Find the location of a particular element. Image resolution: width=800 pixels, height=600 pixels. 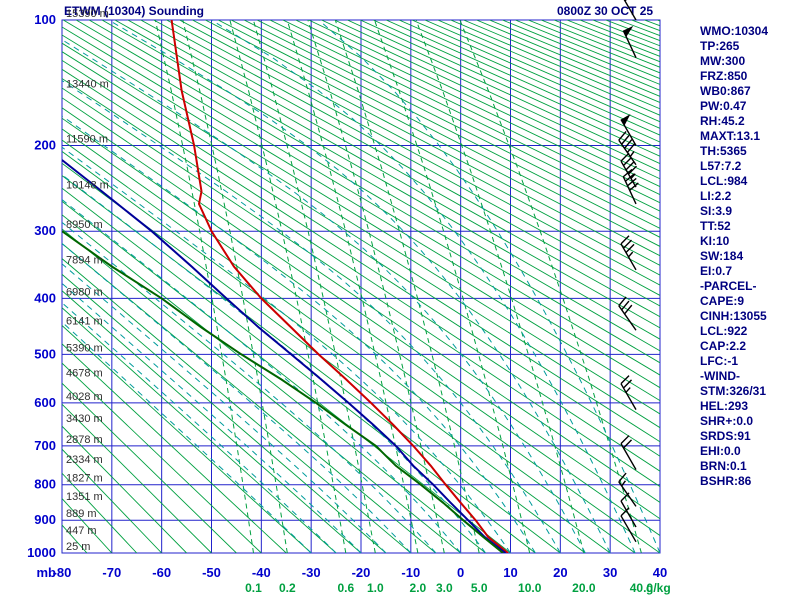

index-line: KI:10 is located at coordinates (715, 241).